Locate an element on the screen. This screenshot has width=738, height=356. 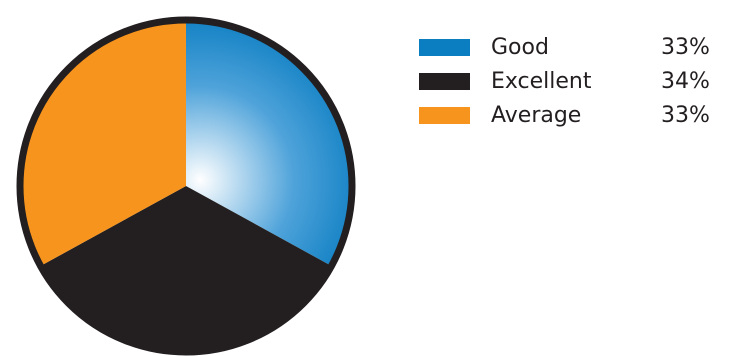
legend-label-good: Good is located at coordinates (576, 47).